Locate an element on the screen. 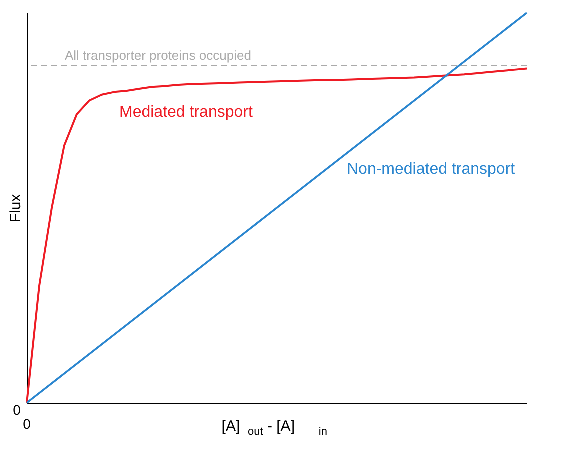 Image resolution: width=579 pixels, height=462 pixels. y-axis-title: Flux is located at coordinates (16, 208).